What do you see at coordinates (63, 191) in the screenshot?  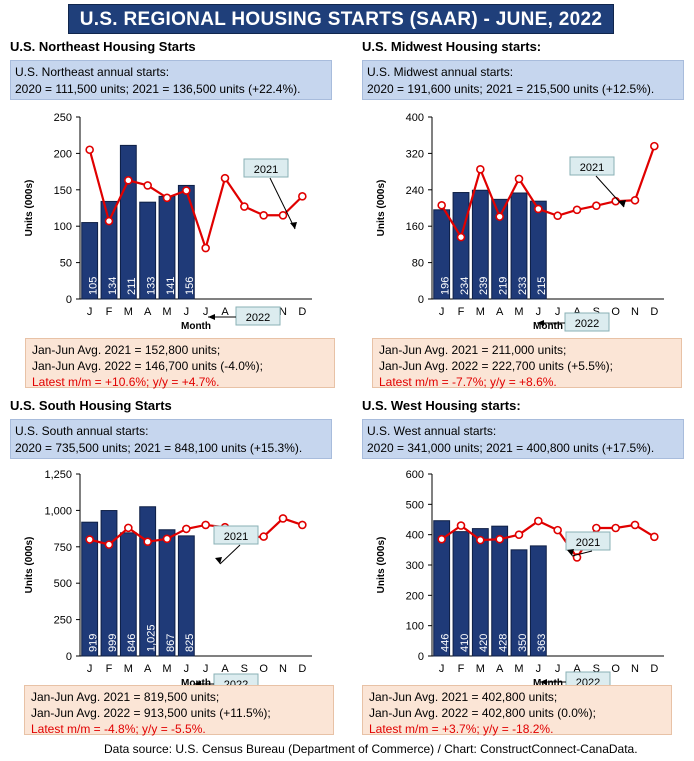 I see `y-tick-label: 150` at bounding box center [63, 191].